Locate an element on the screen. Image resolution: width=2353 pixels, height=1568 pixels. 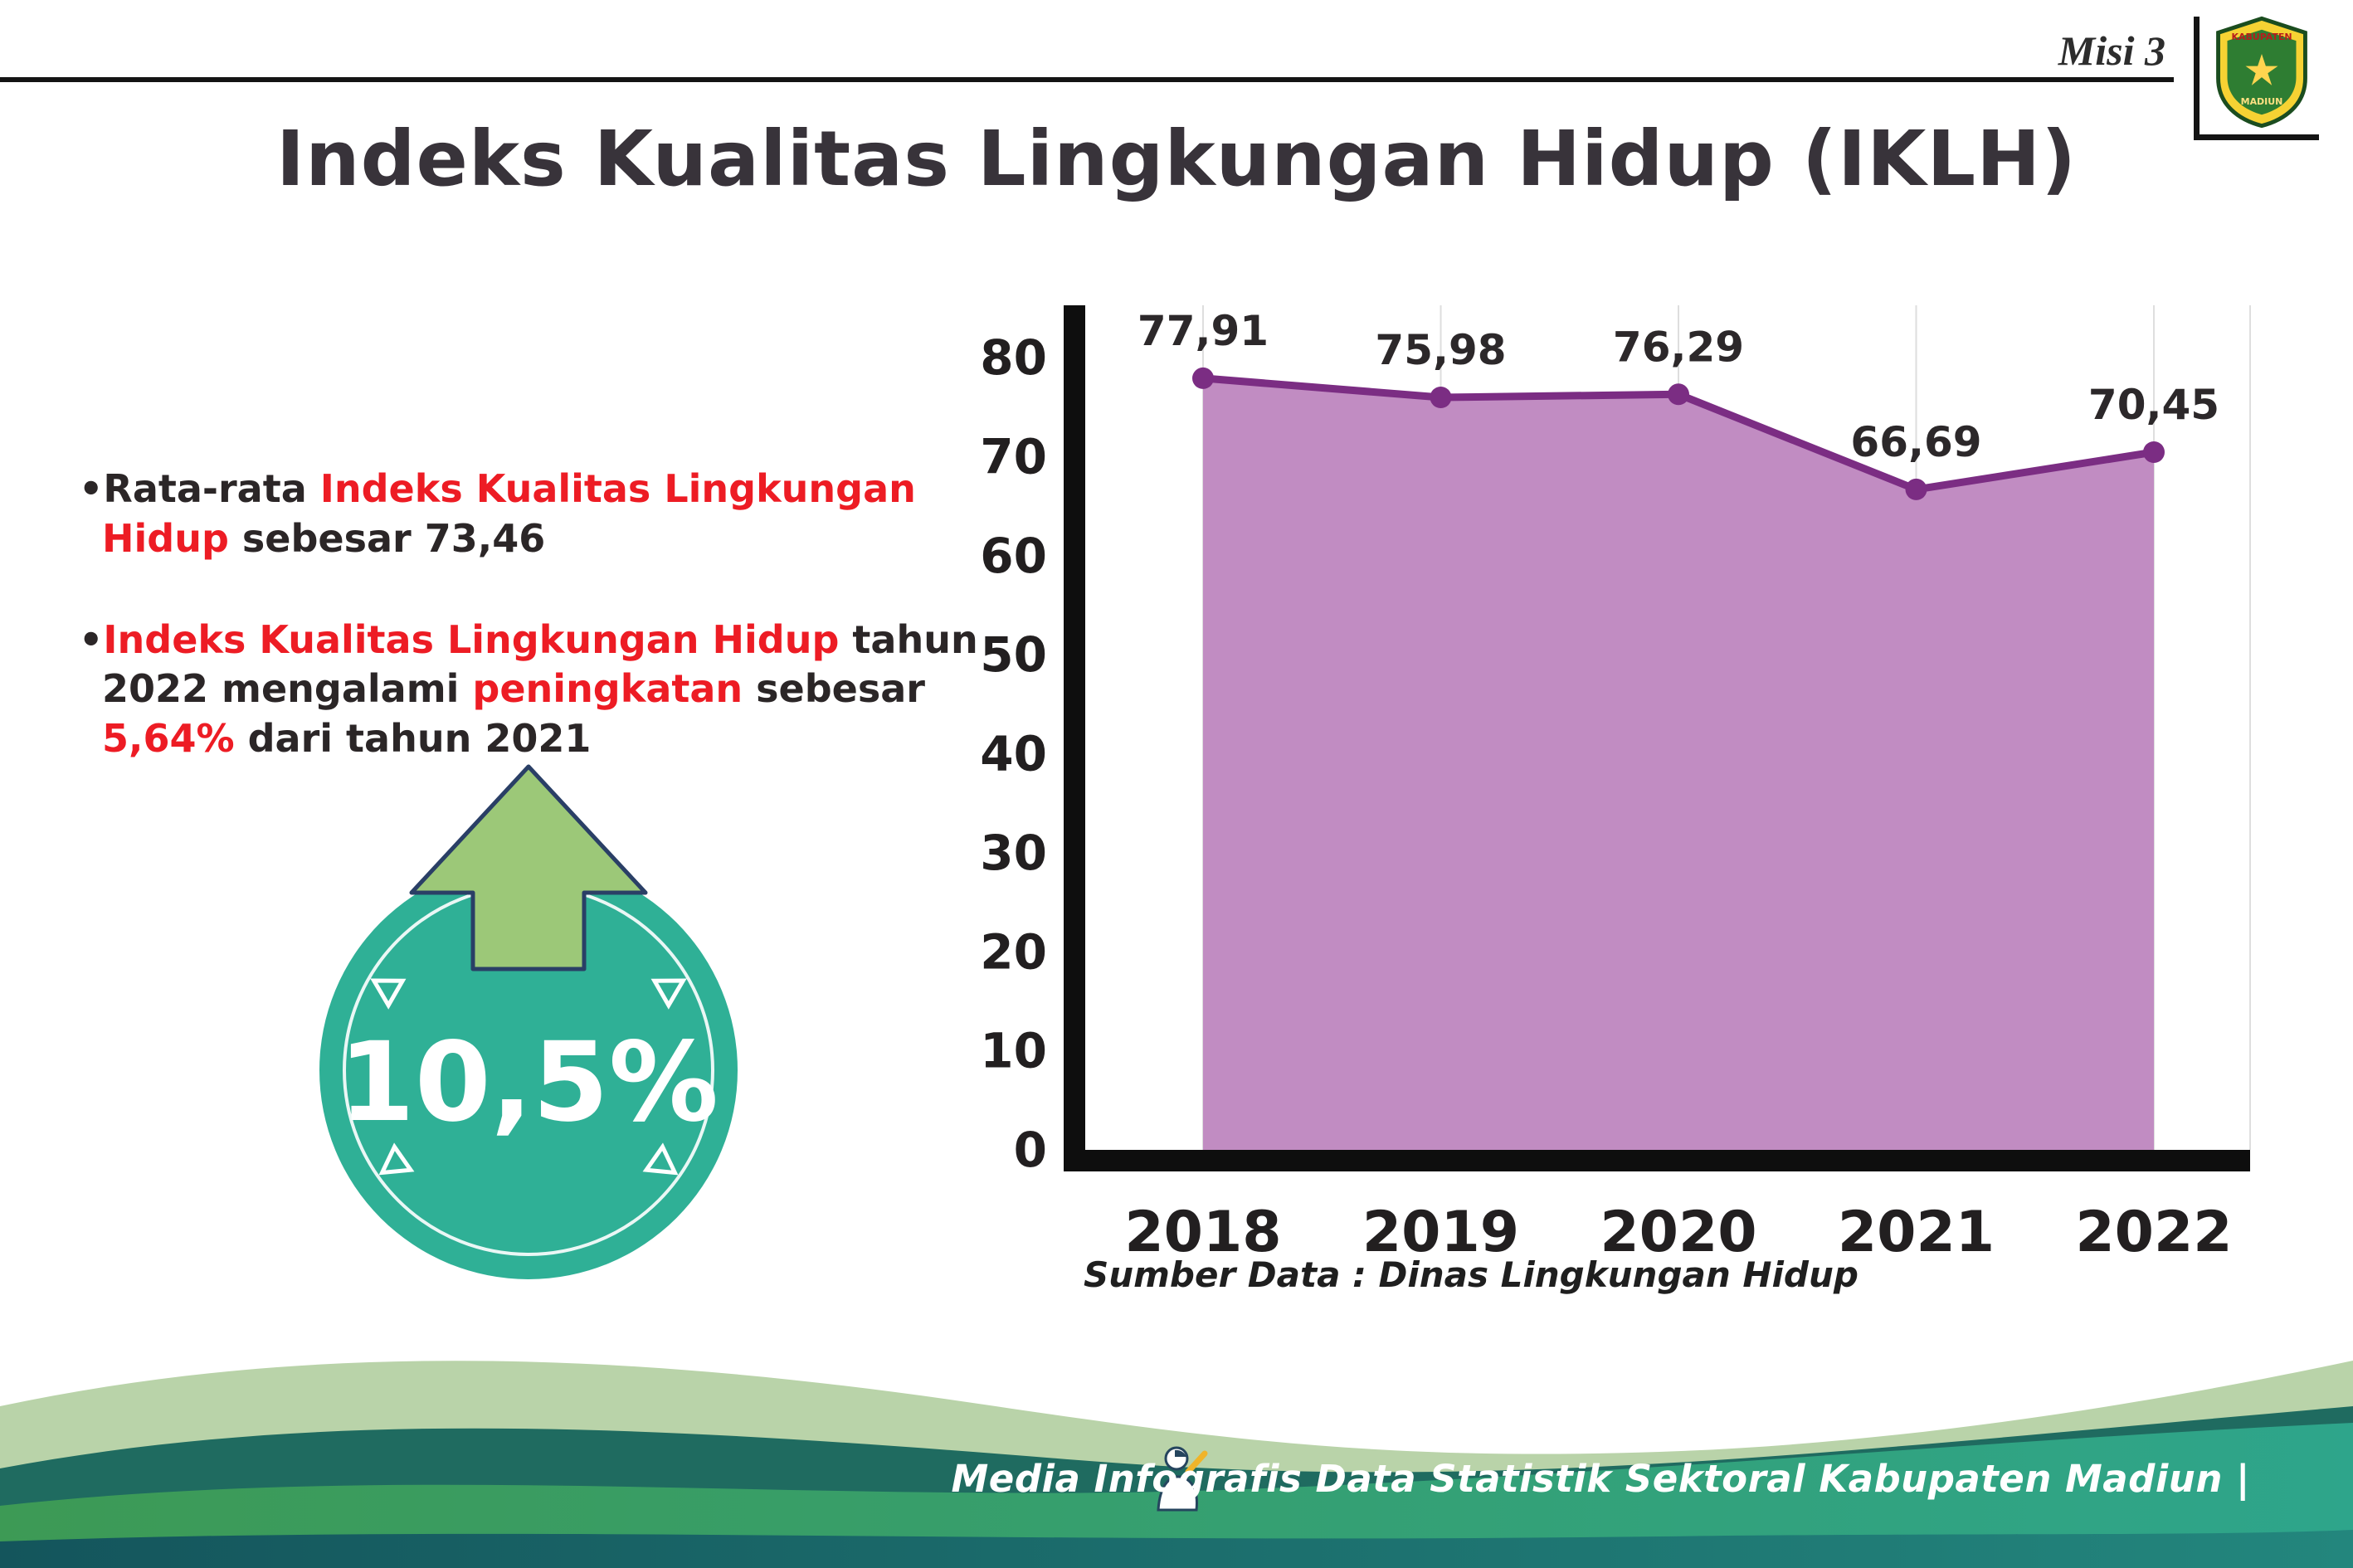
y-tick-label: 0 is located at coordinates (1030, 1150).